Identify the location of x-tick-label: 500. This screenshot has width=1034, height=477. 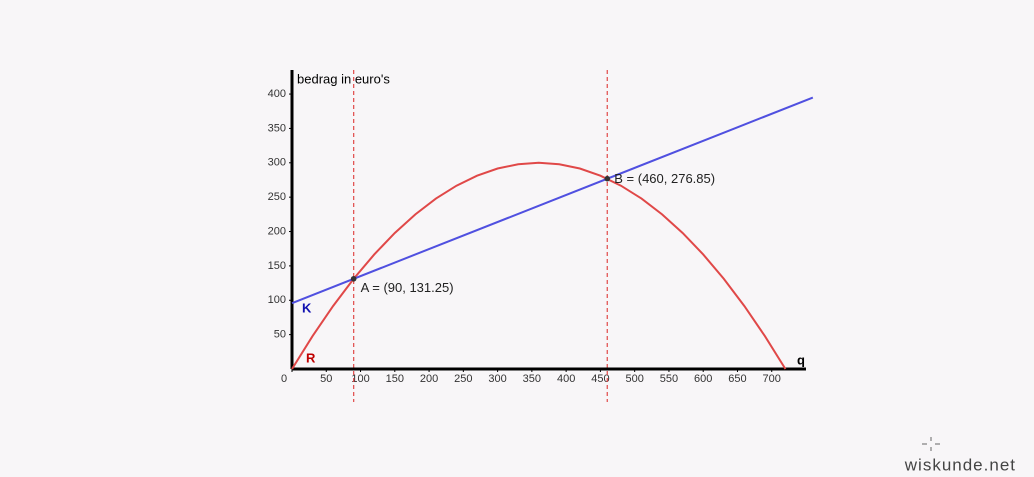
(634, 379).